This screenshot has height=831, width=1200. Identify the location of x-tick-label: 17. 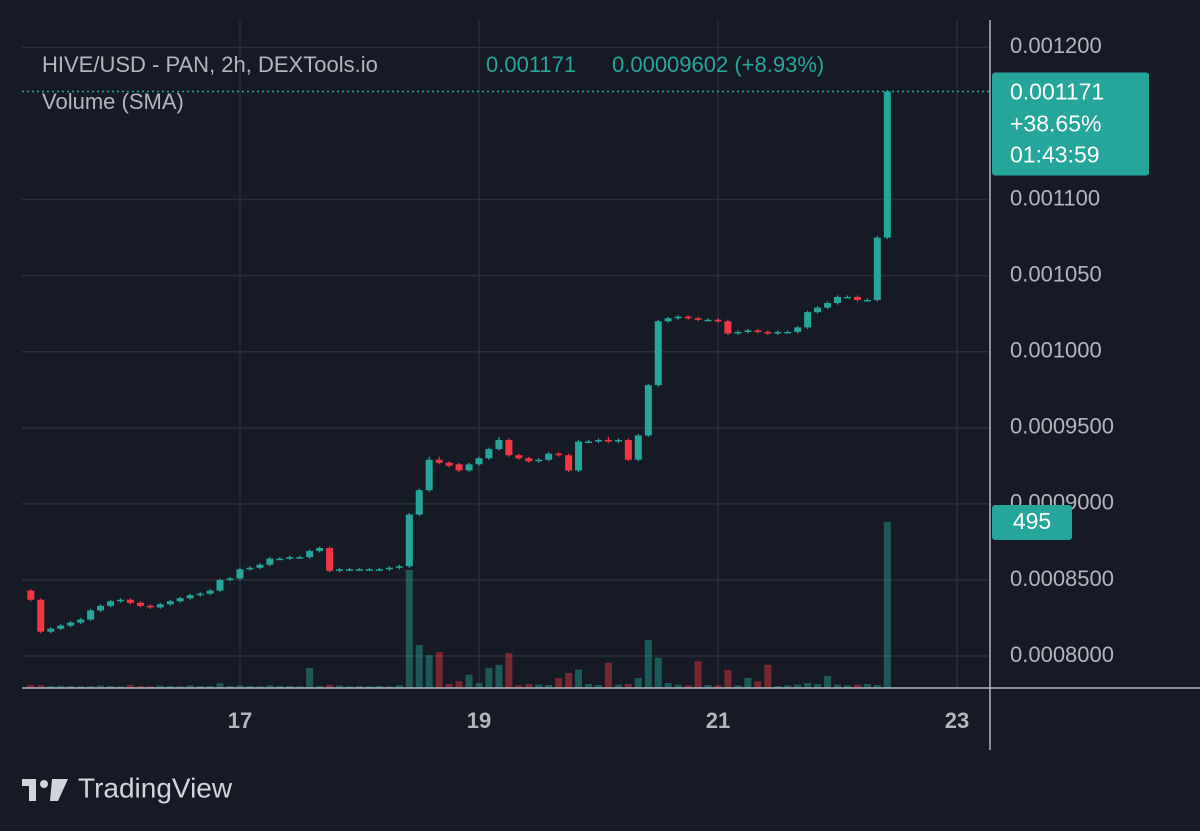
(240, 720).